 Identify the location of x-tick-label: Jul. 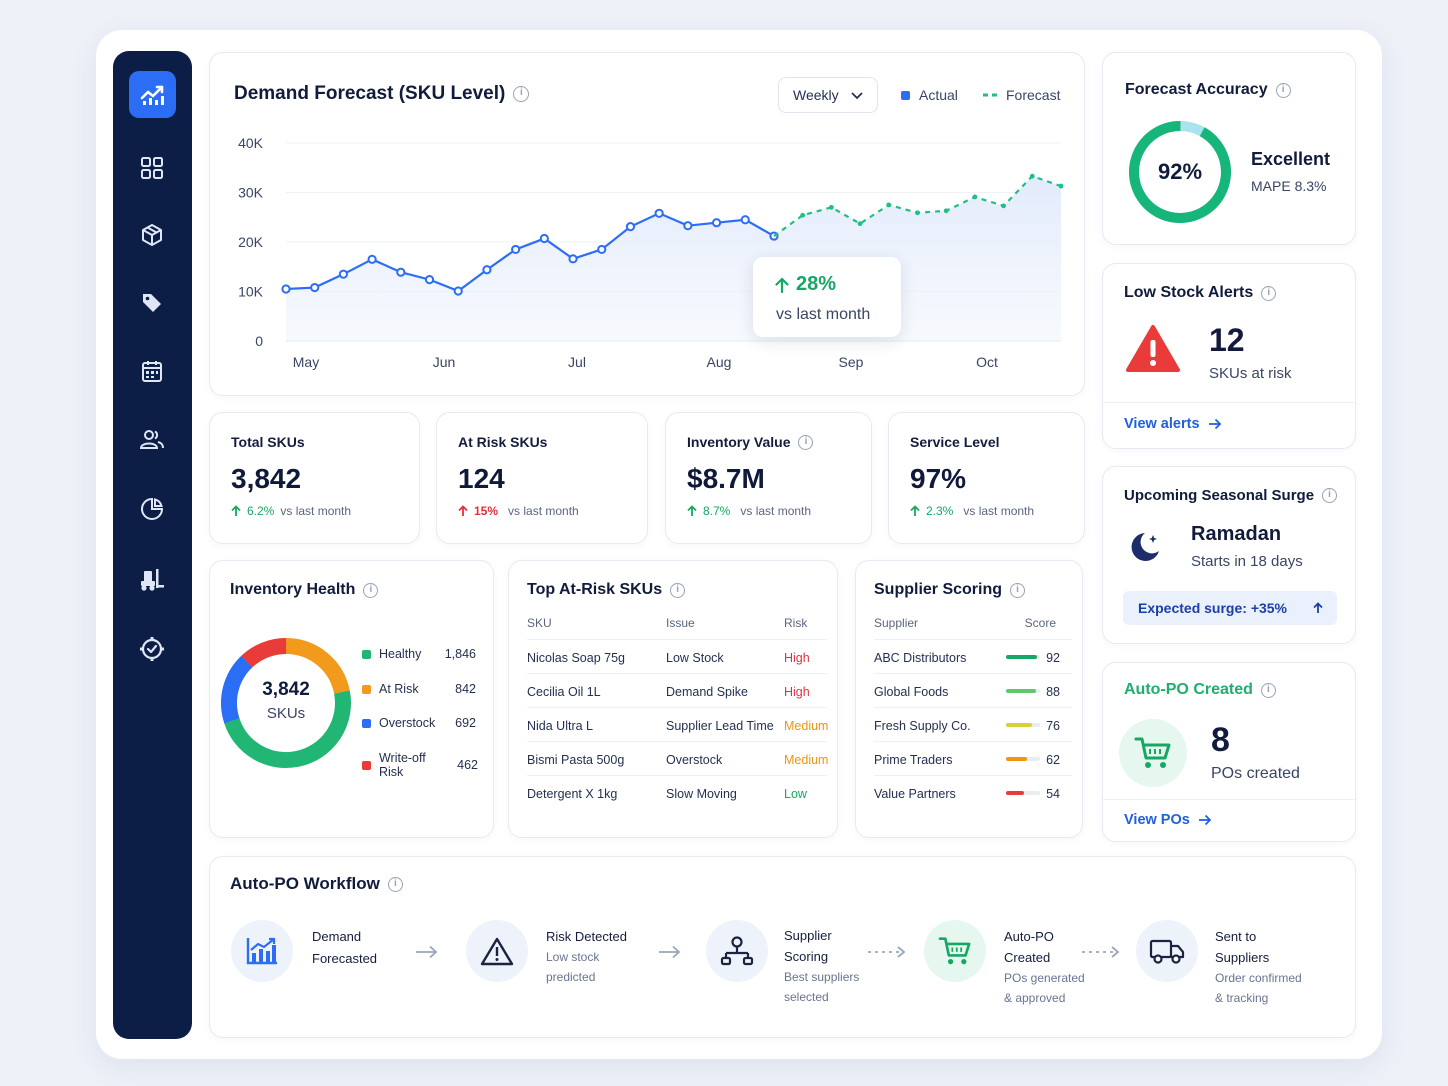
(577, 362).